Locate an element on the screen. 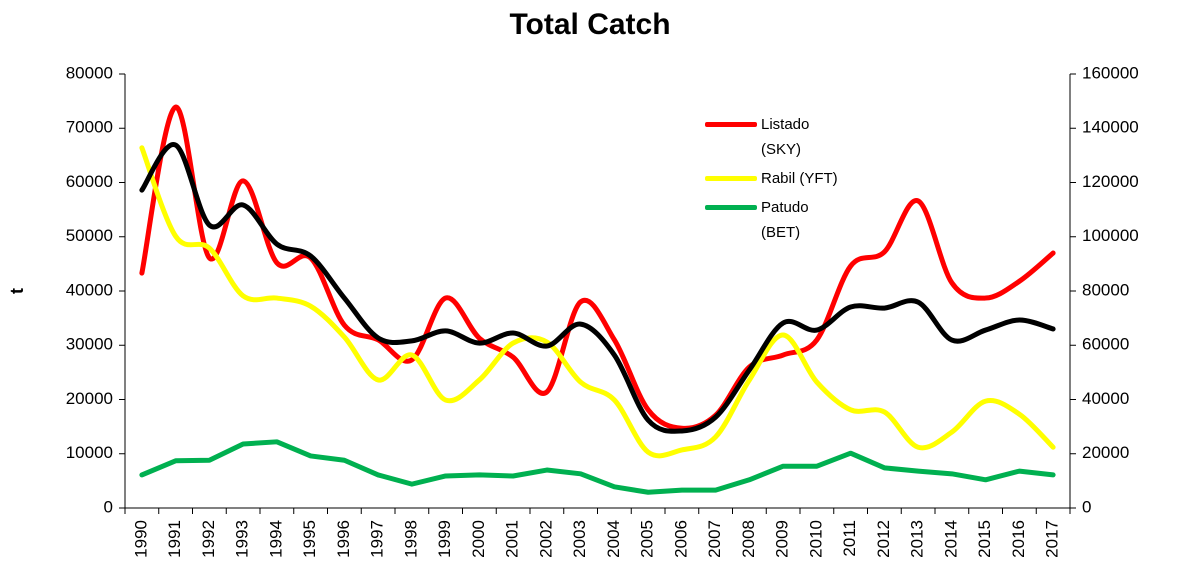 The width and height of the screenshot is (1180, 583). x-tick-label: 2017 is located at coordinates (1052, 539).